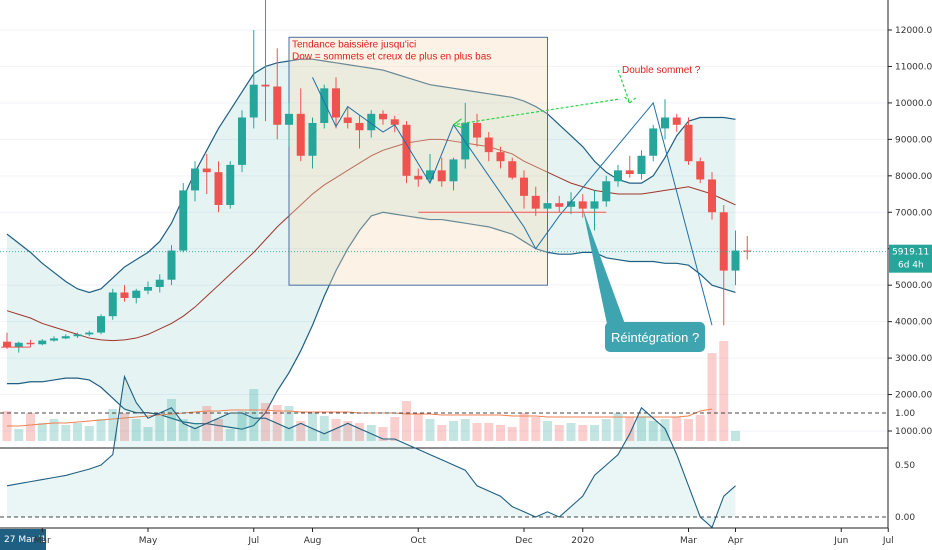  Describe the element at coordinates (313, 541) in the screenshot. I see `time-tick-label: Aug` at that location.